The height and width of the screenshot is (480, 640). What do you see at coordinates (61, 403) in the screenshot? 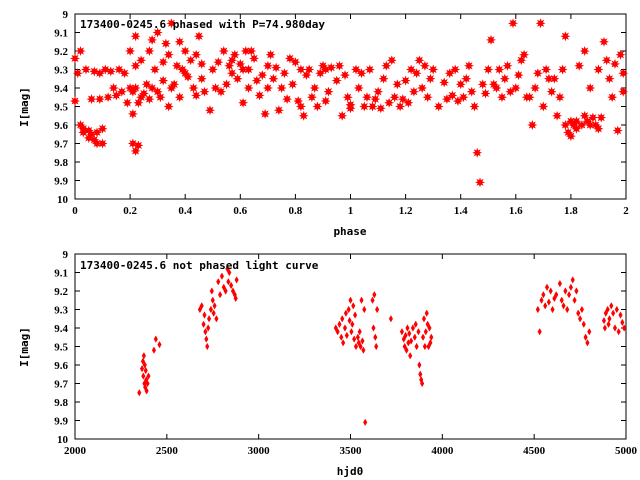
I see `unphased-ytick-label: 9.8` at bounding box center [61, 403].